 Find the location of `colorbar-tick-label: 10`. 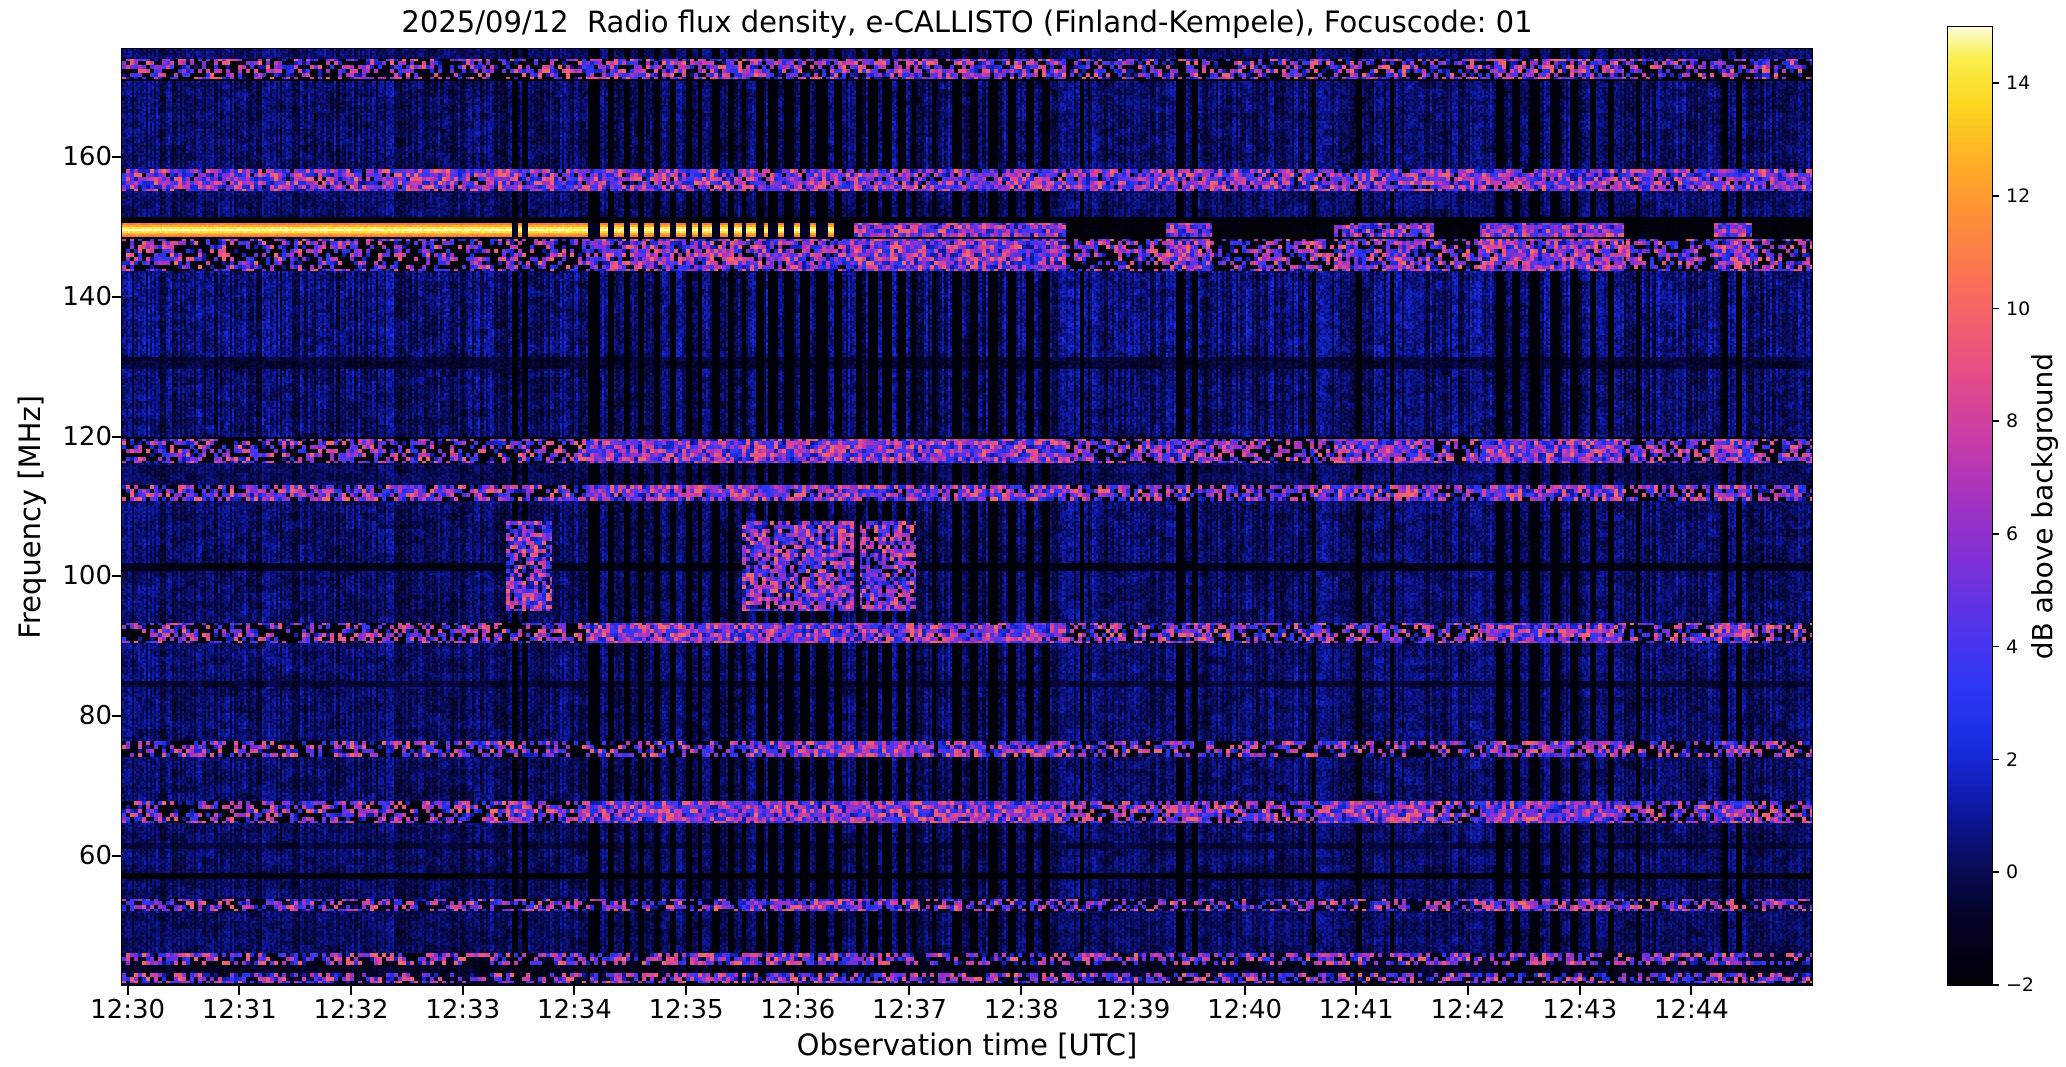

colorbar-tick-label: 10 is located at coordinates (2018, 308).